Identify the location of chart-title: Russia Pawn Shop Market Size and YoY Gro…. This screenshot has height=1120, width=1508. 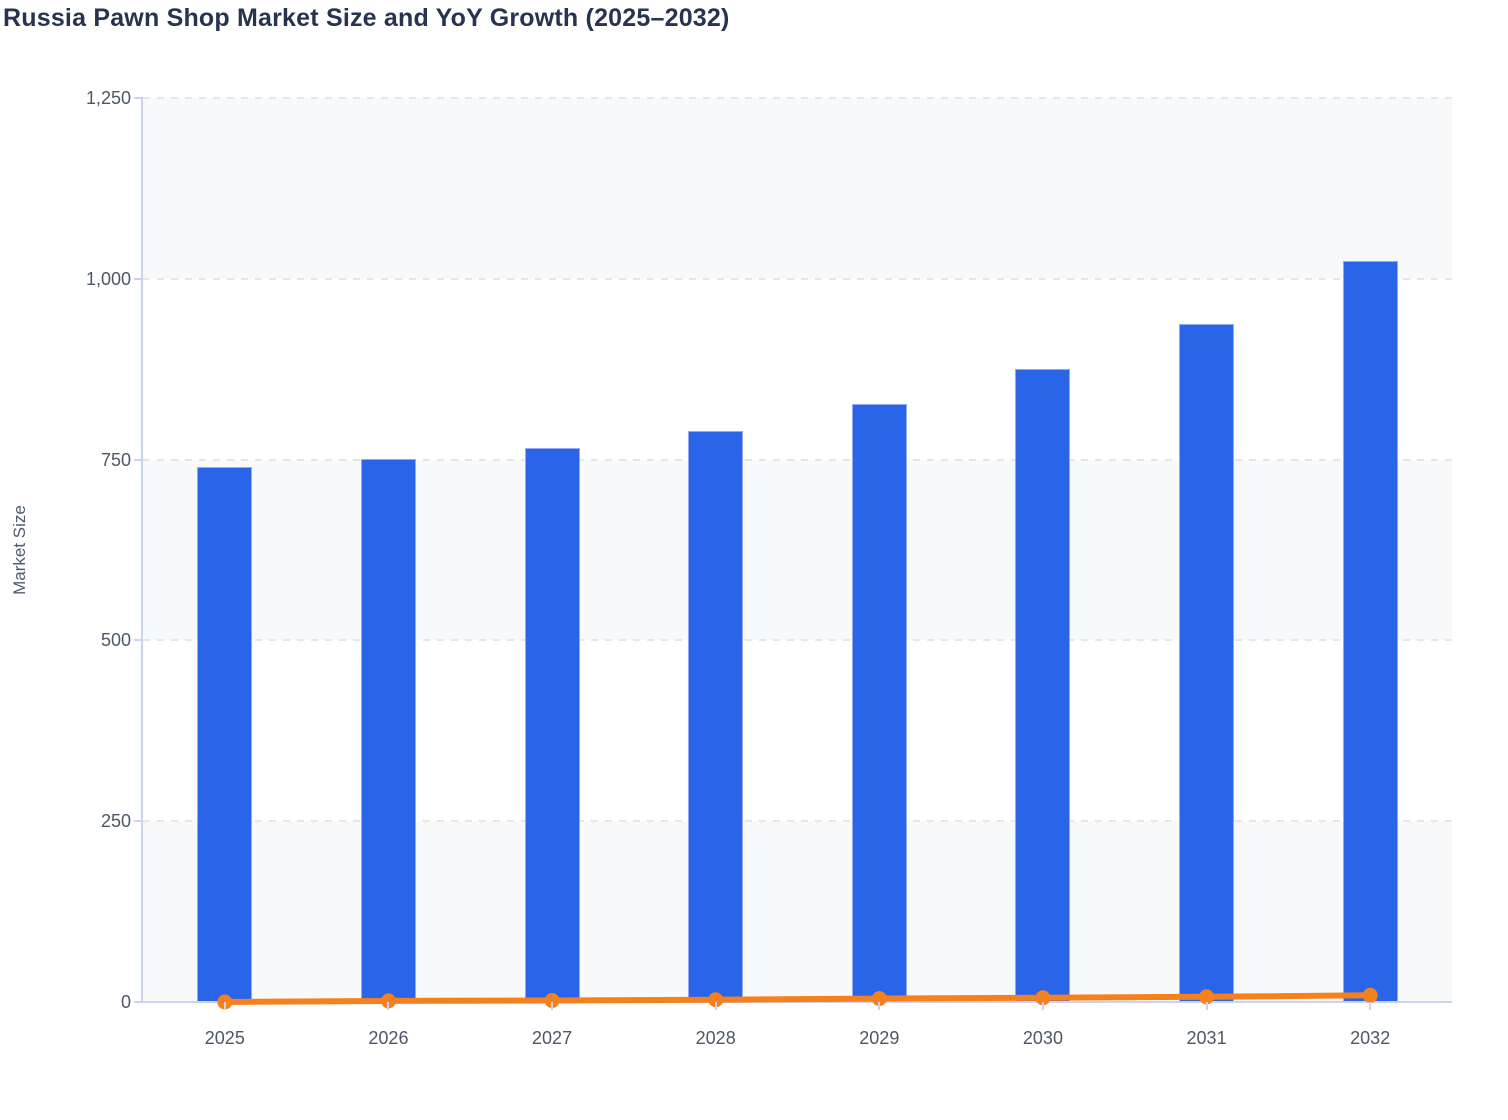
(366, 18).